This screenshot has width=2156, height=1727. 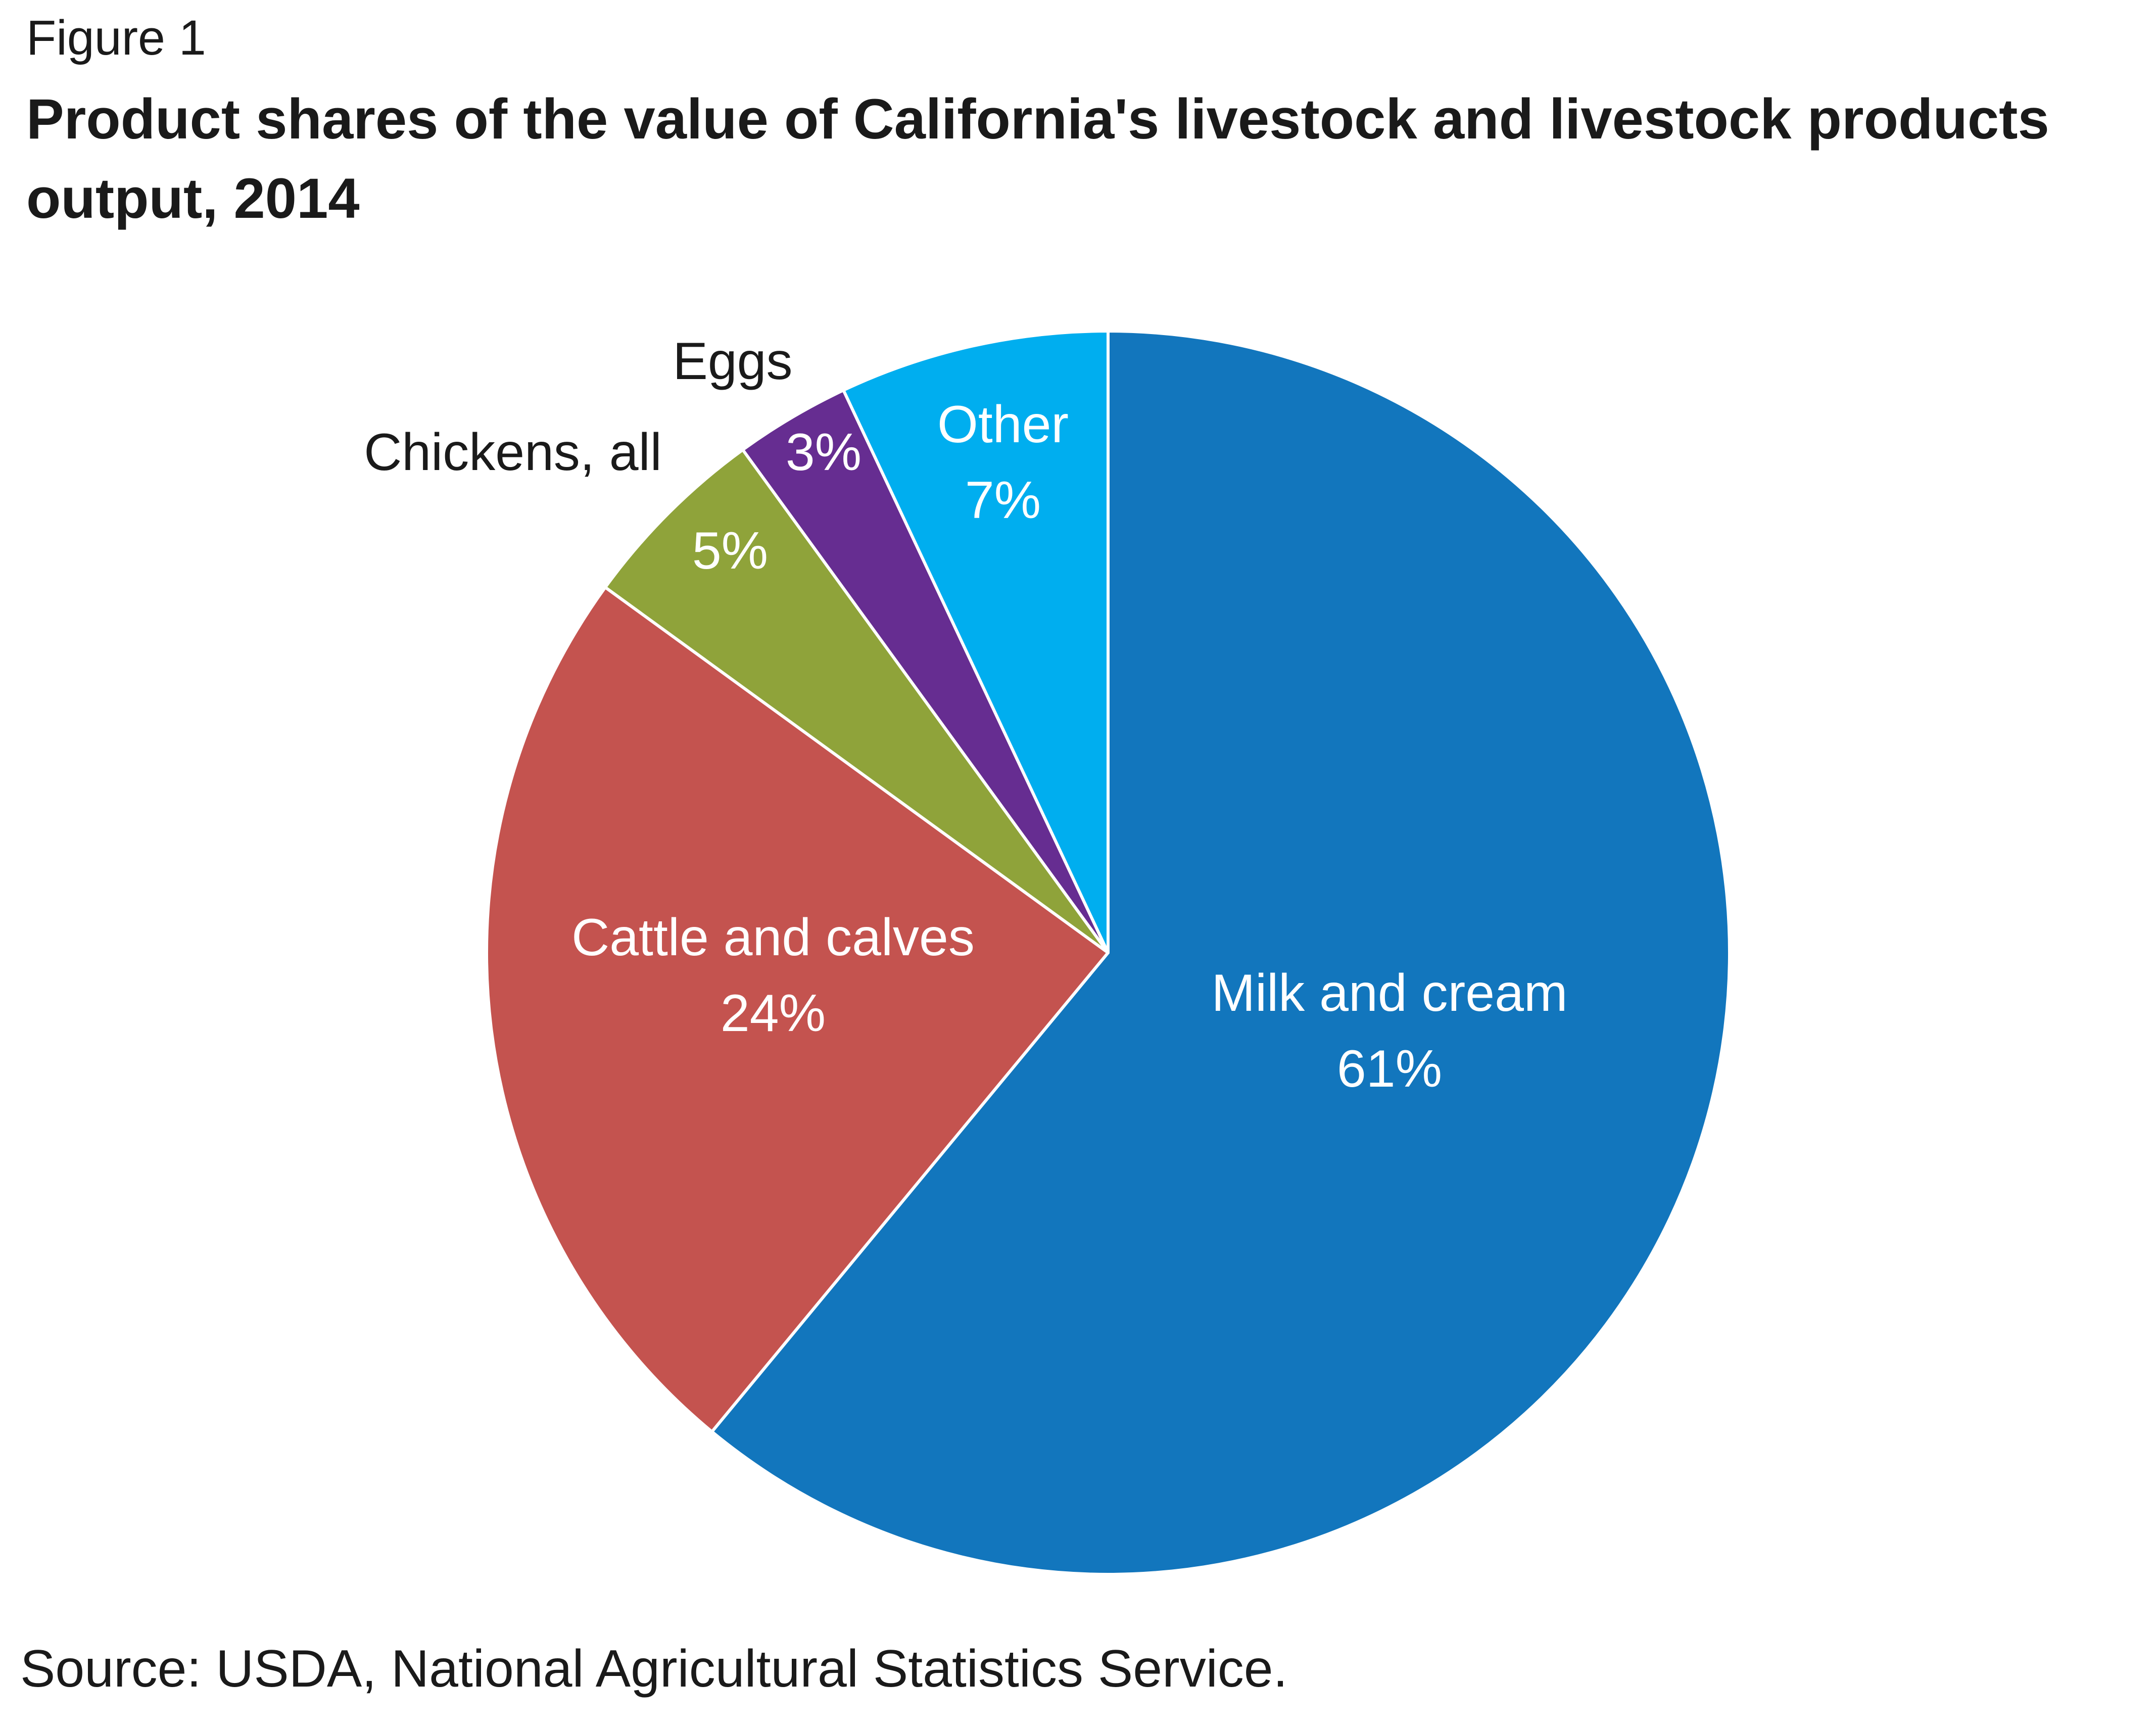 I want to click on slice-value-chickens-all: 5%, so click(x=730, y=551).